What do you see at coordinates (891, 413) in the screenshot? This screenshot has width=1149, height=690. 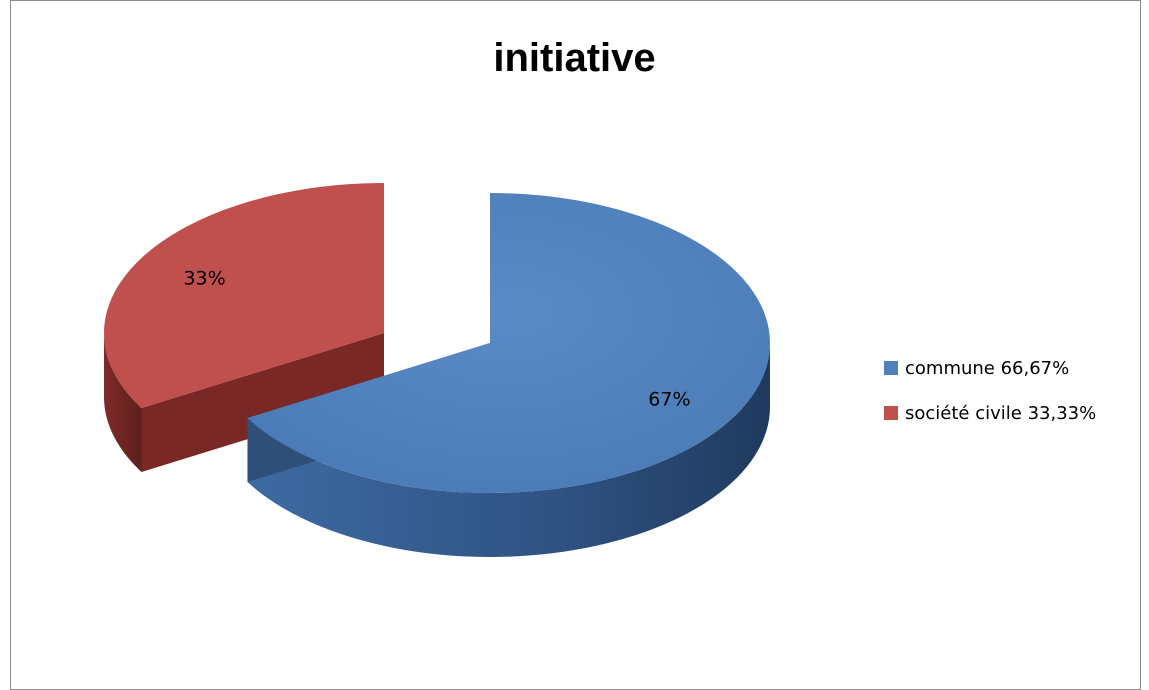 I see `legend-swatch-societe-civile` at bounding box center [891, 413].